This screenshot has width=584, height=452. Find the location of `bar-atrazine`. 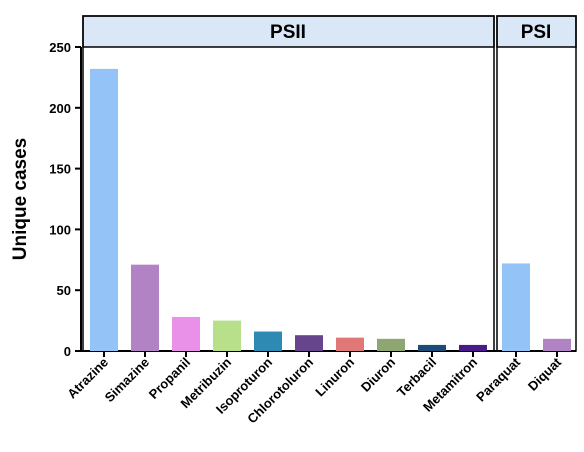

bar-atrazine is located at coordinates (104, 209).